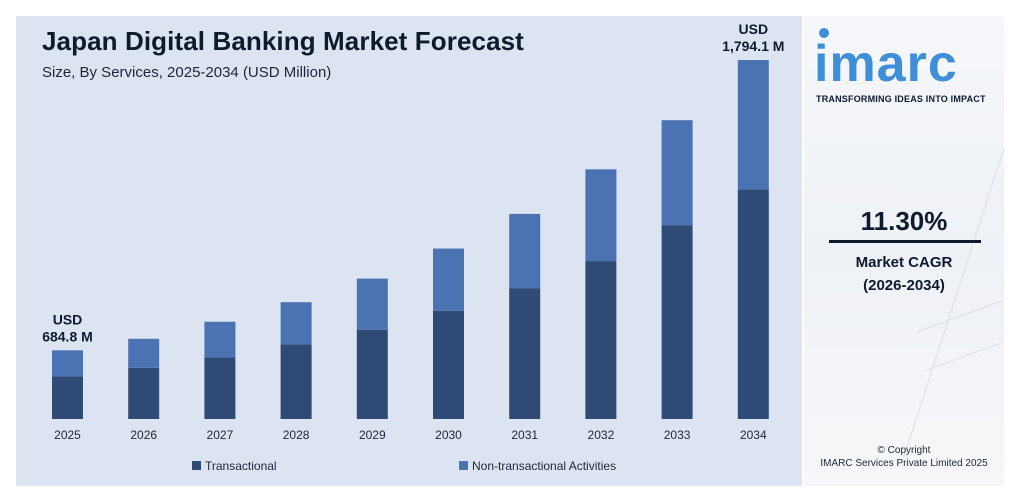 The width and height of the screenshot is (1024, 501). Describe the element at coordinates (904, 221) in the screenshot. I see `cagr-value: 11.30%` at that location.